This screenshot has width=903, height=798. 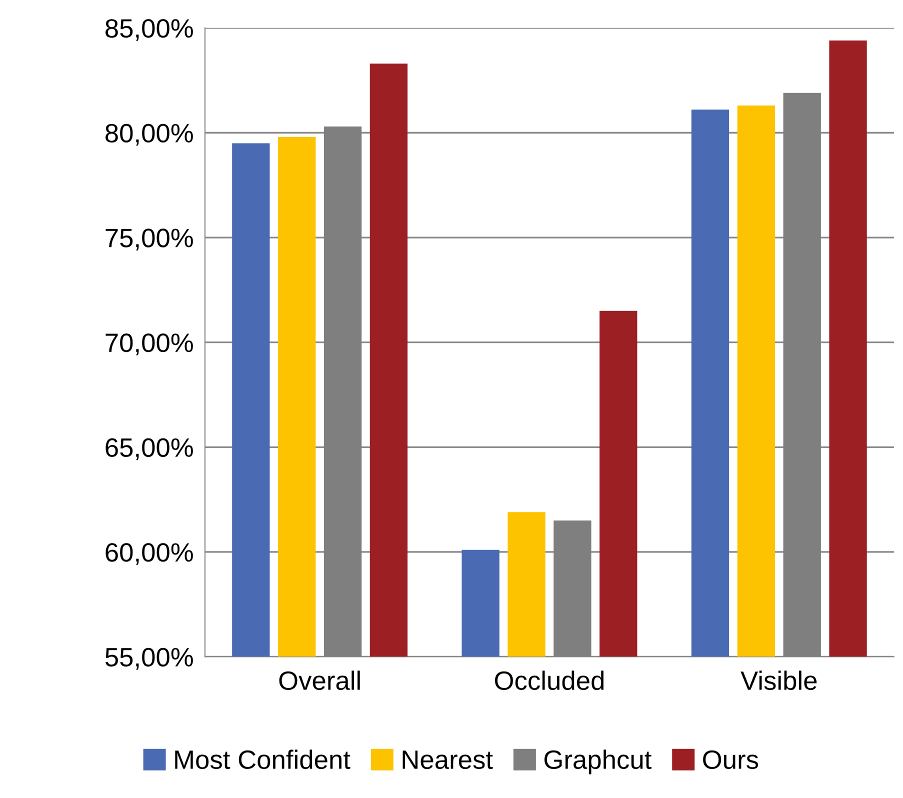 What do you see at coordinates (149, 30) in the screenshot?
I see `y-tick-label: 85,00%` at bounding box center [149, 30].